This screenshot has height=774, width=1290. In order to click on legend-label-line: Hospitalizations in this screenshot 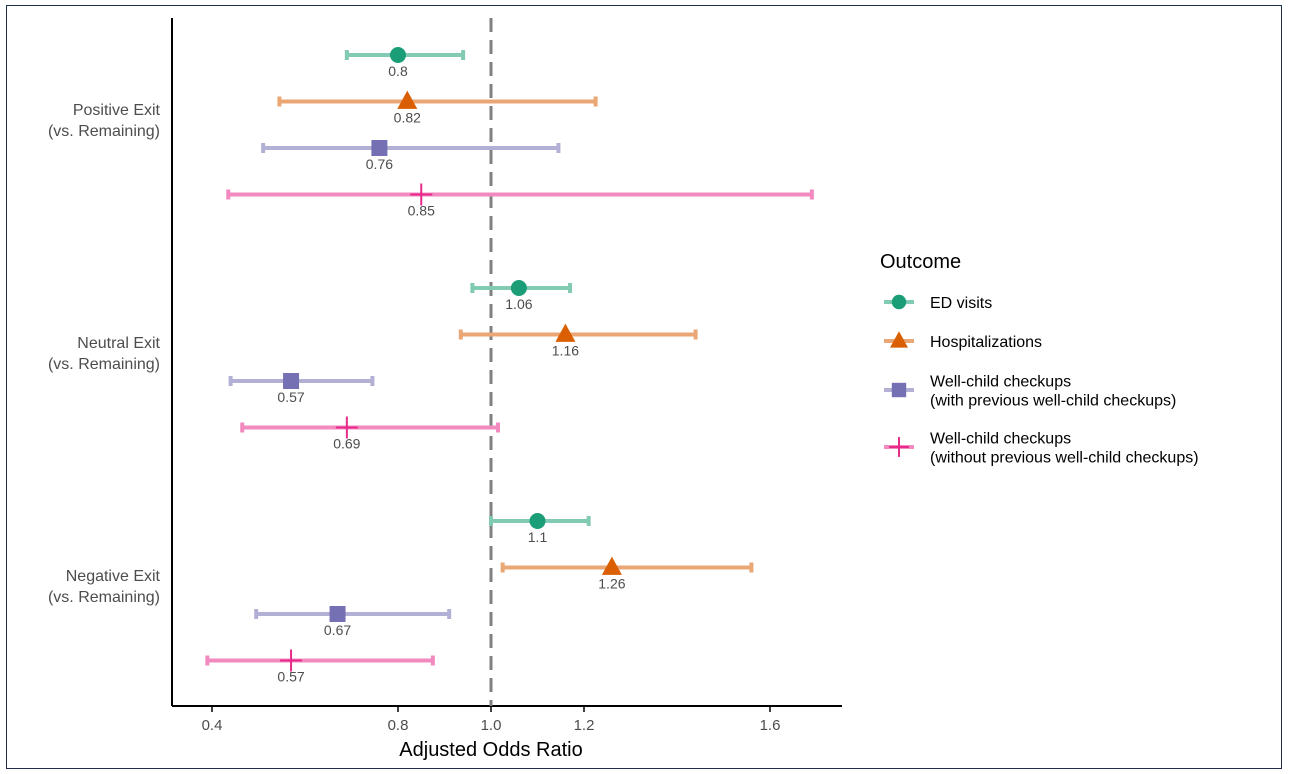, I will do `click(986, 342)`.